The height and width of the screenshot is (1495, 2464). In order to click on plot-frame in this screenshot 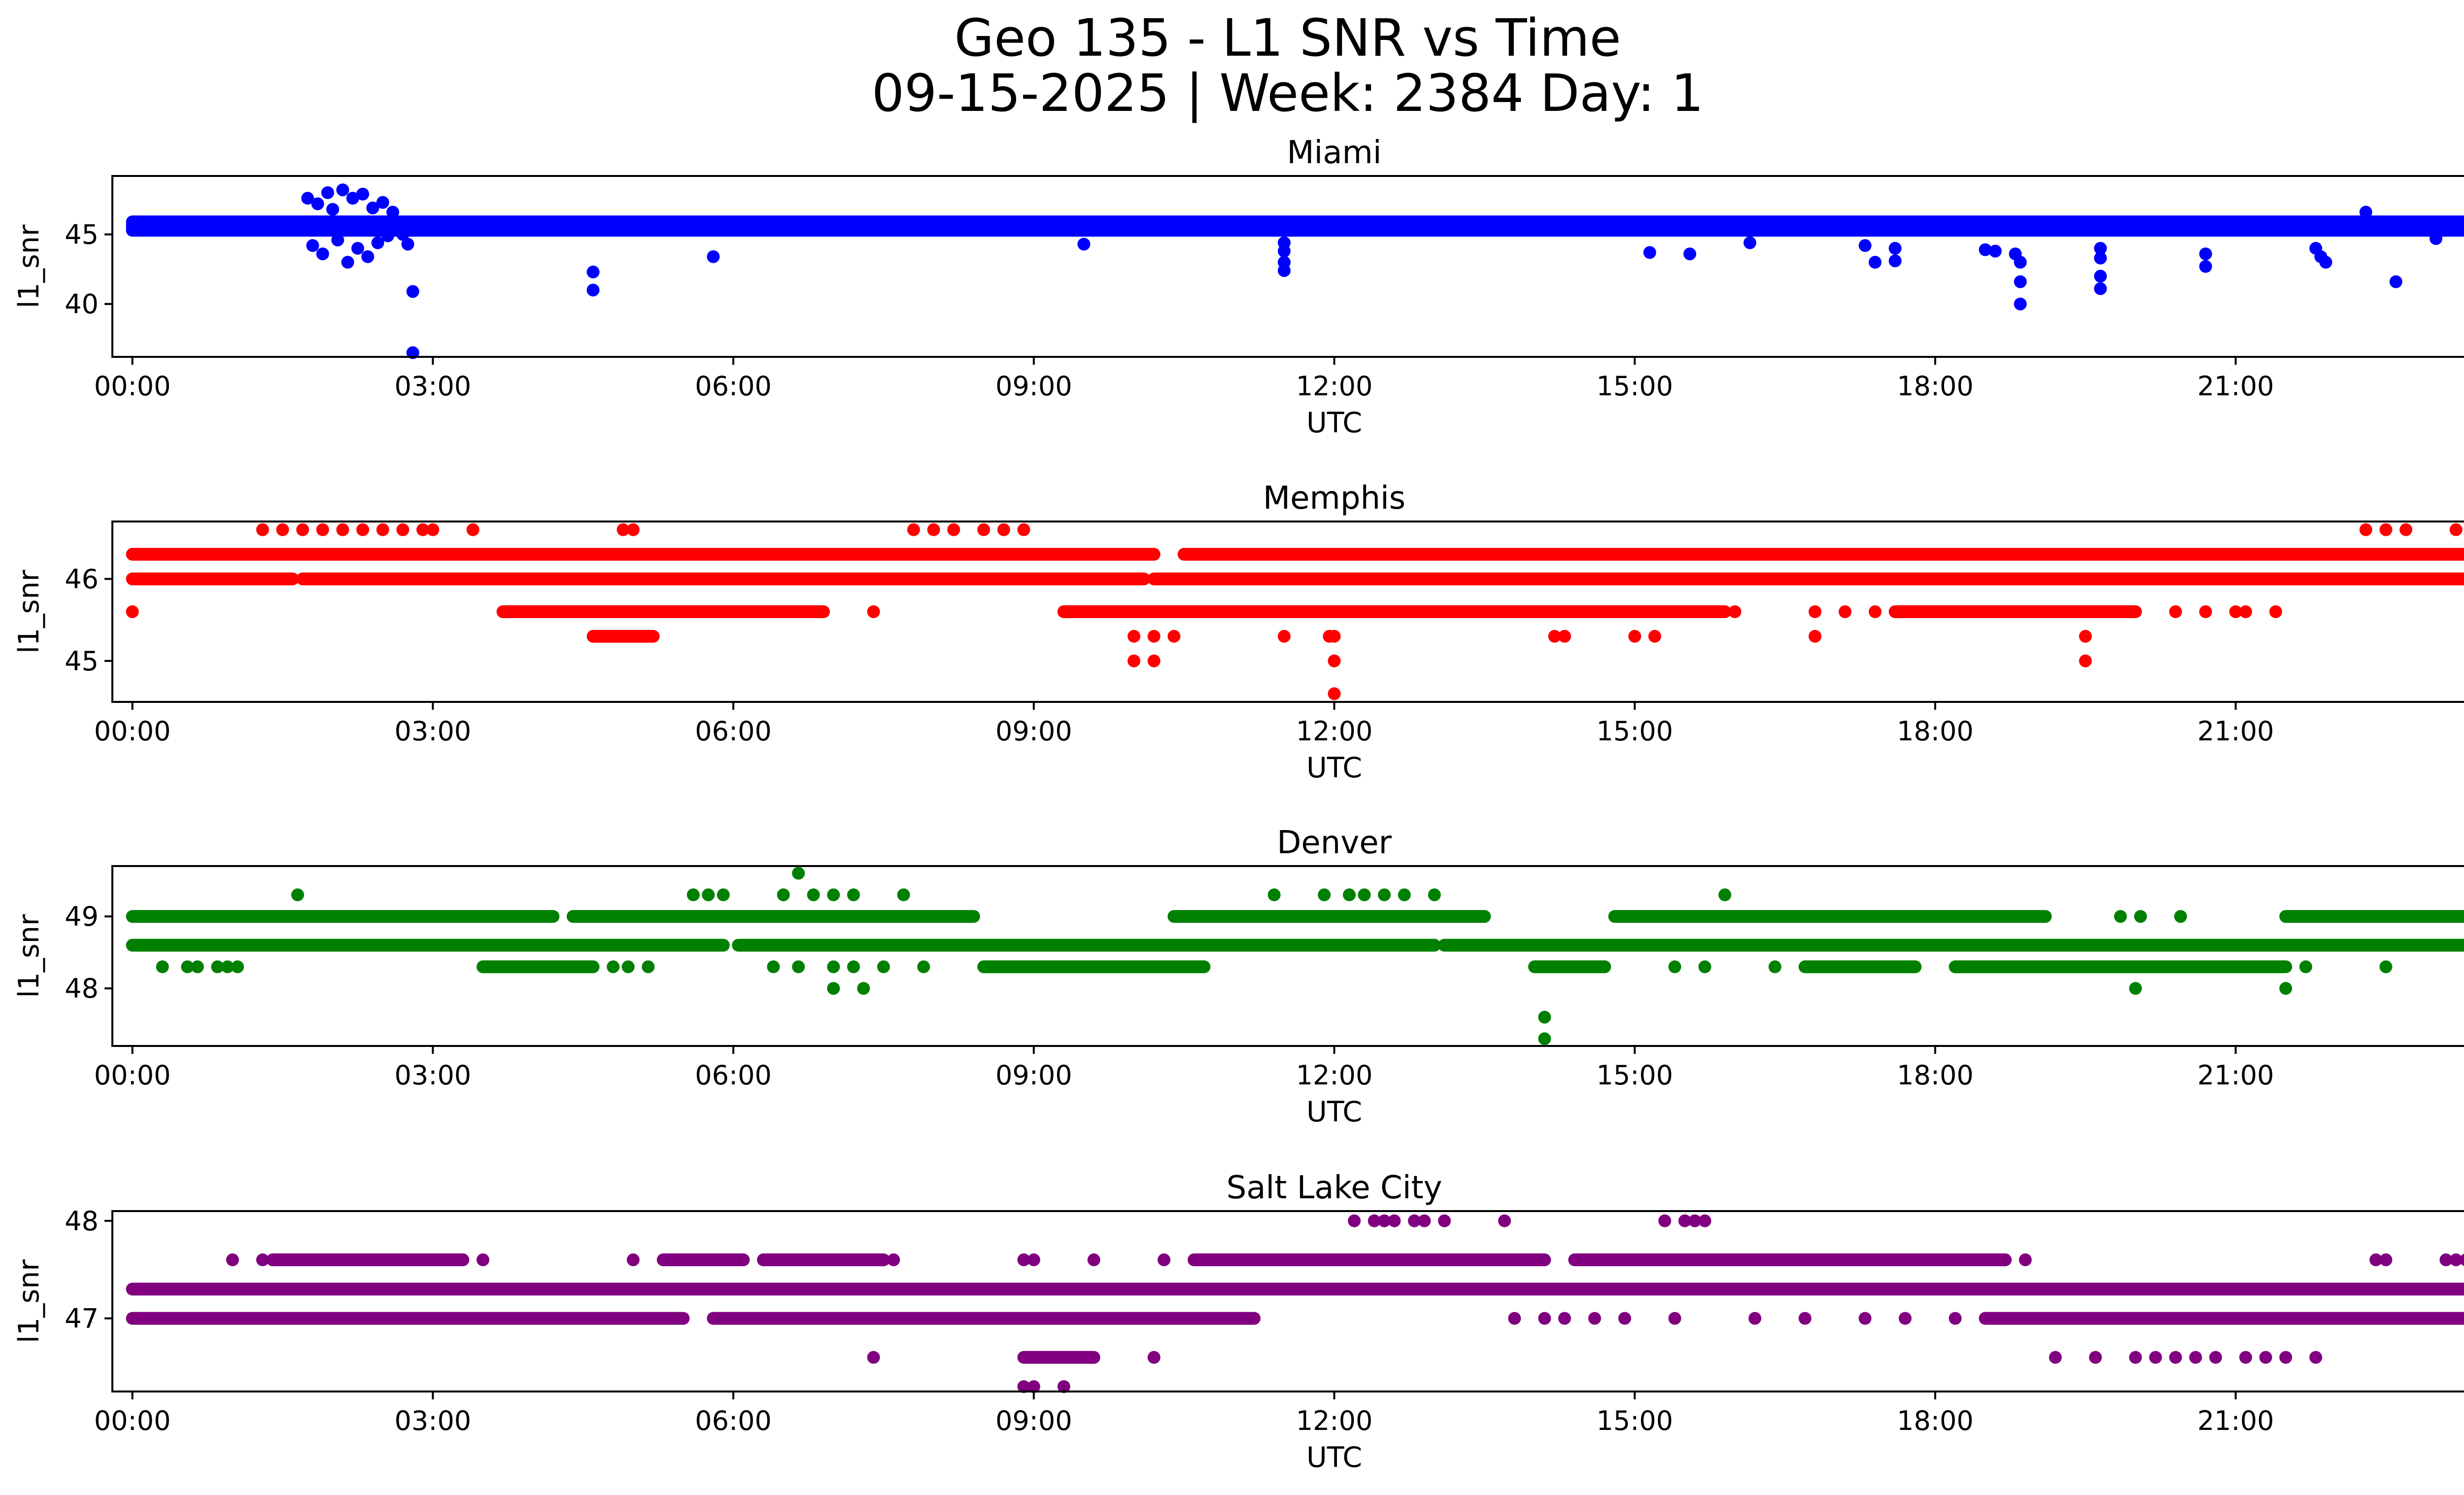, I will do `click(1287, 956)`.